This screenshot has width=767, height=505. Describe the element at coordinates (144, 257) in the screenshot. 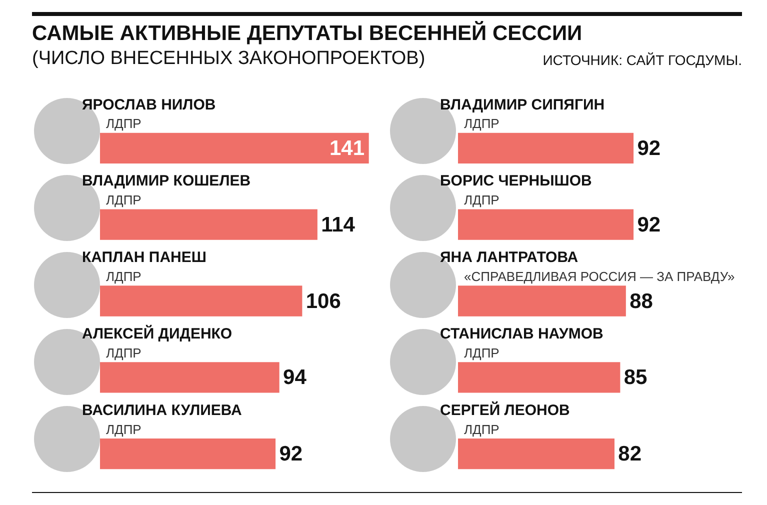

I see `y-tick-label: КАПЛАН ПАНЕШ` at that location.